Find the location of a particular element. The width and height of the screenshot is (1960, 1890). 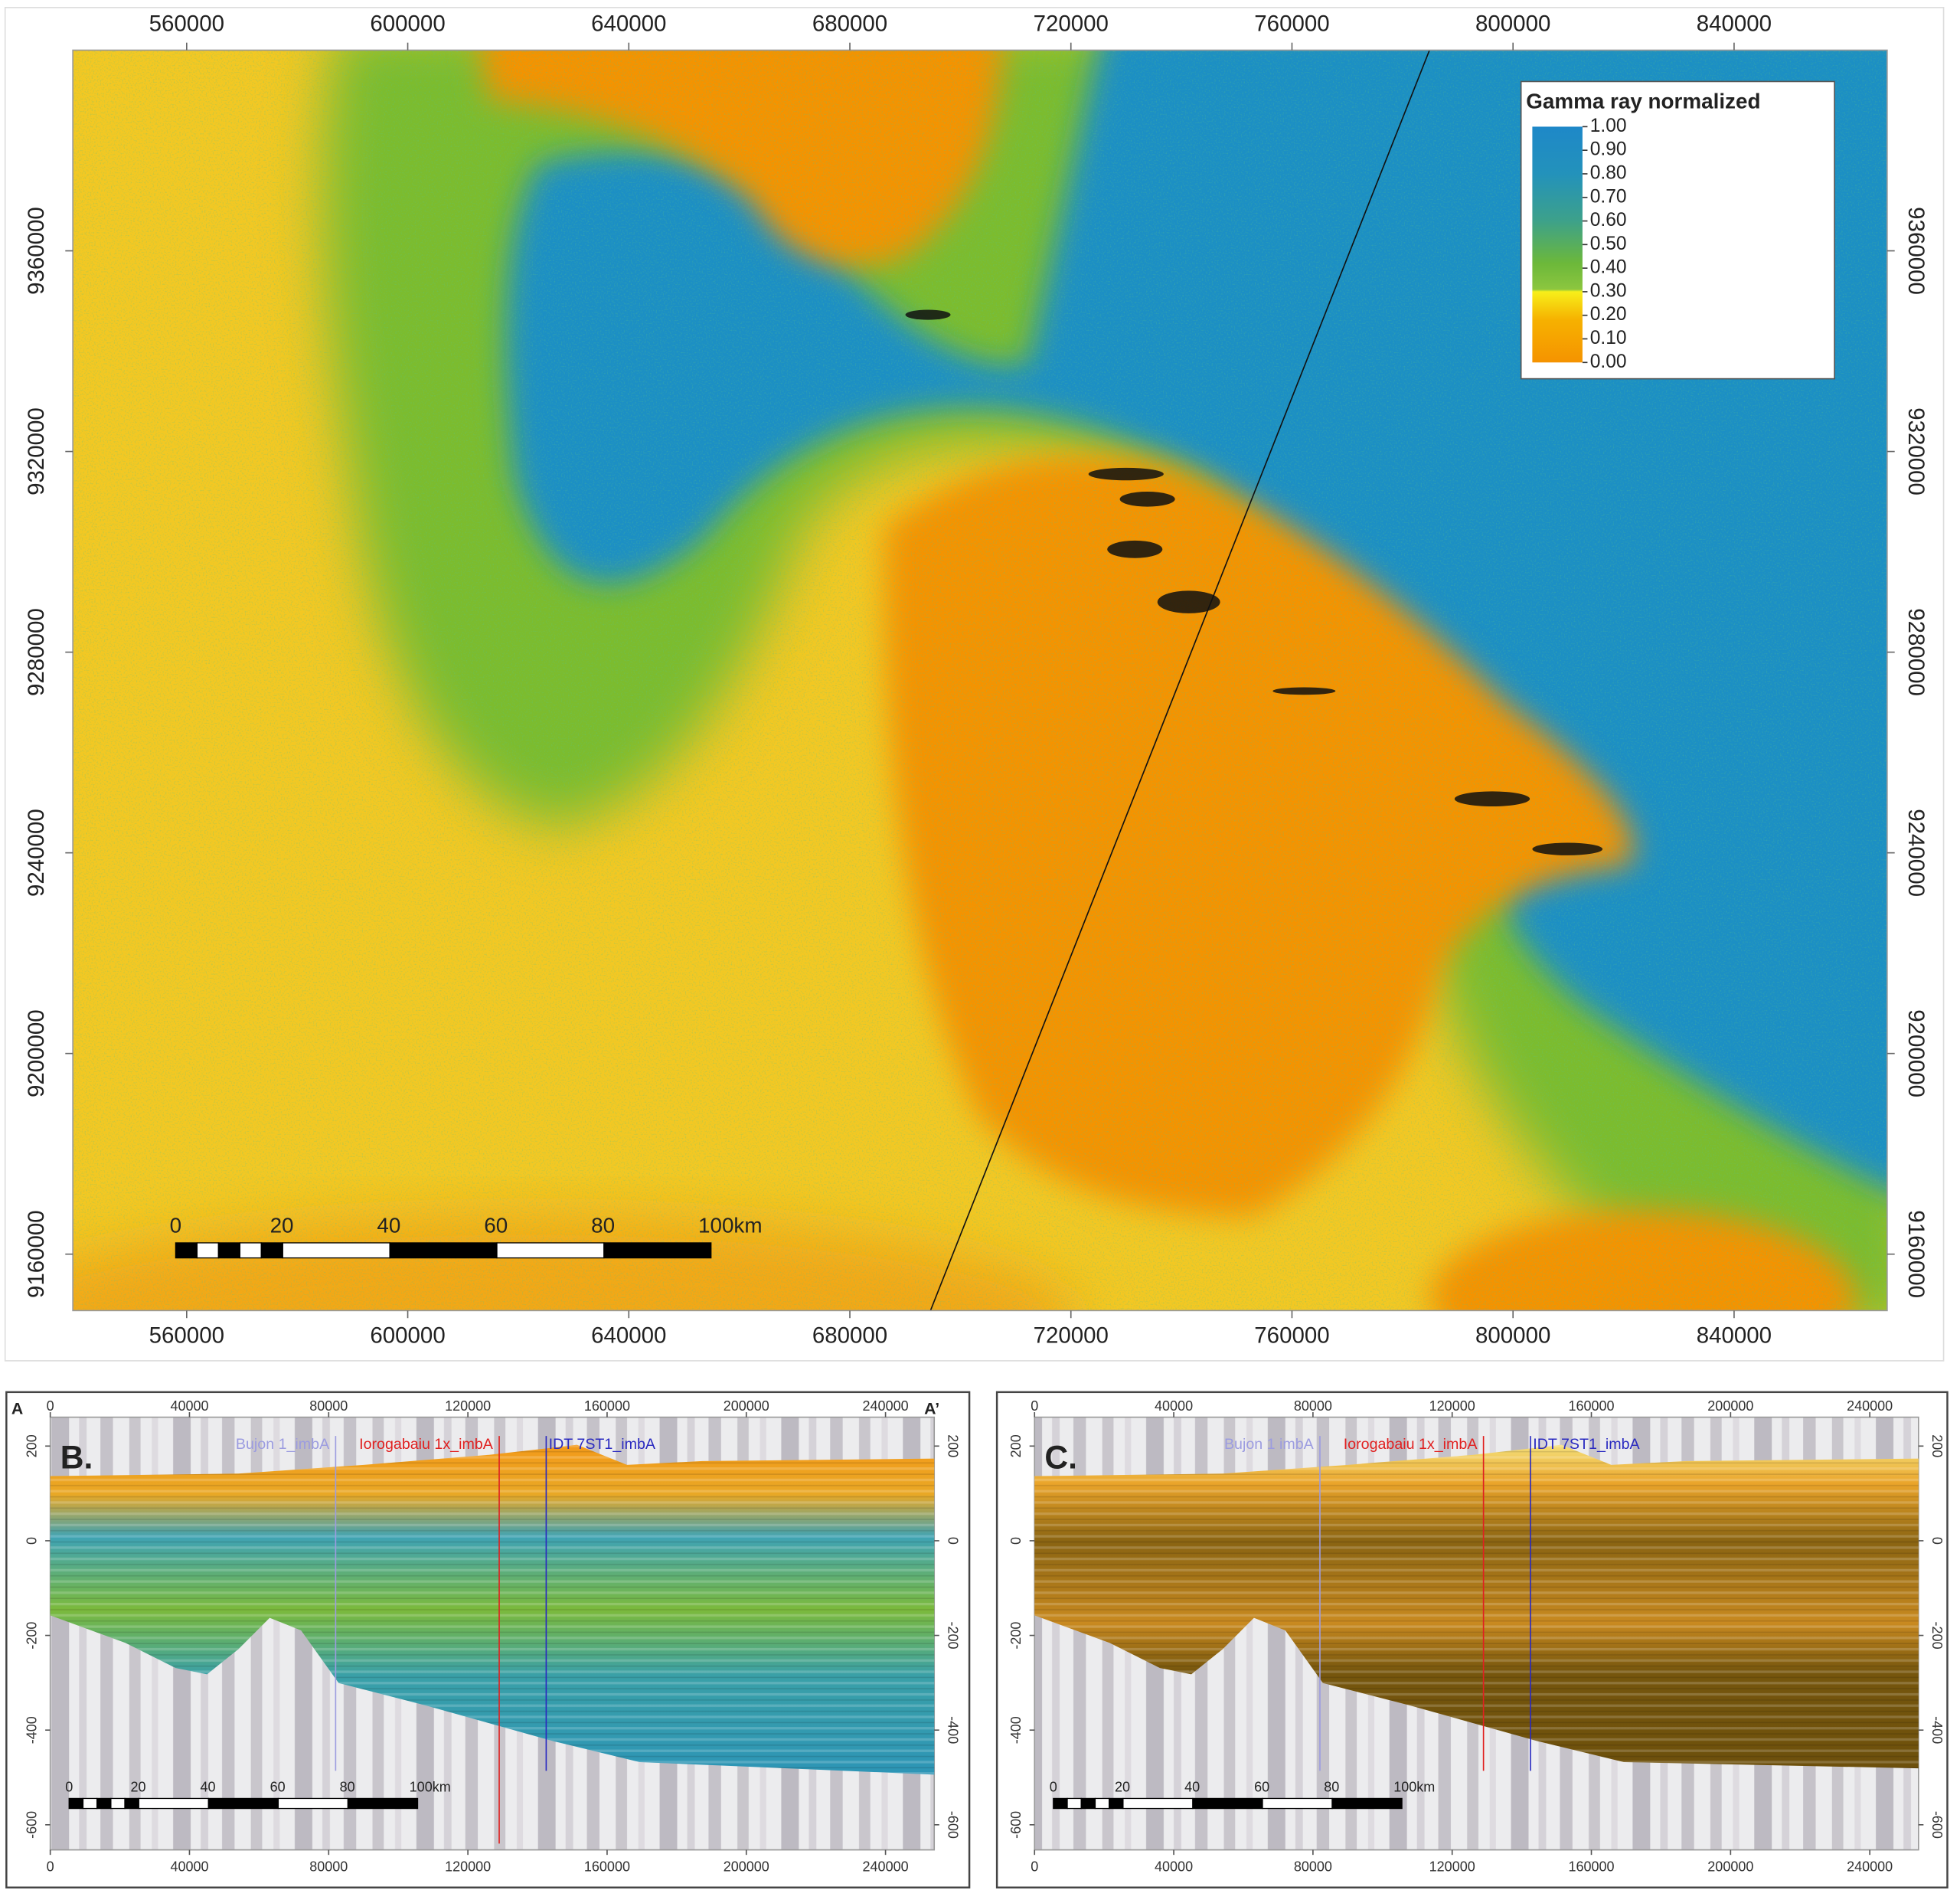

x-tick-label: 680000 is located at coordinates (849, 24).